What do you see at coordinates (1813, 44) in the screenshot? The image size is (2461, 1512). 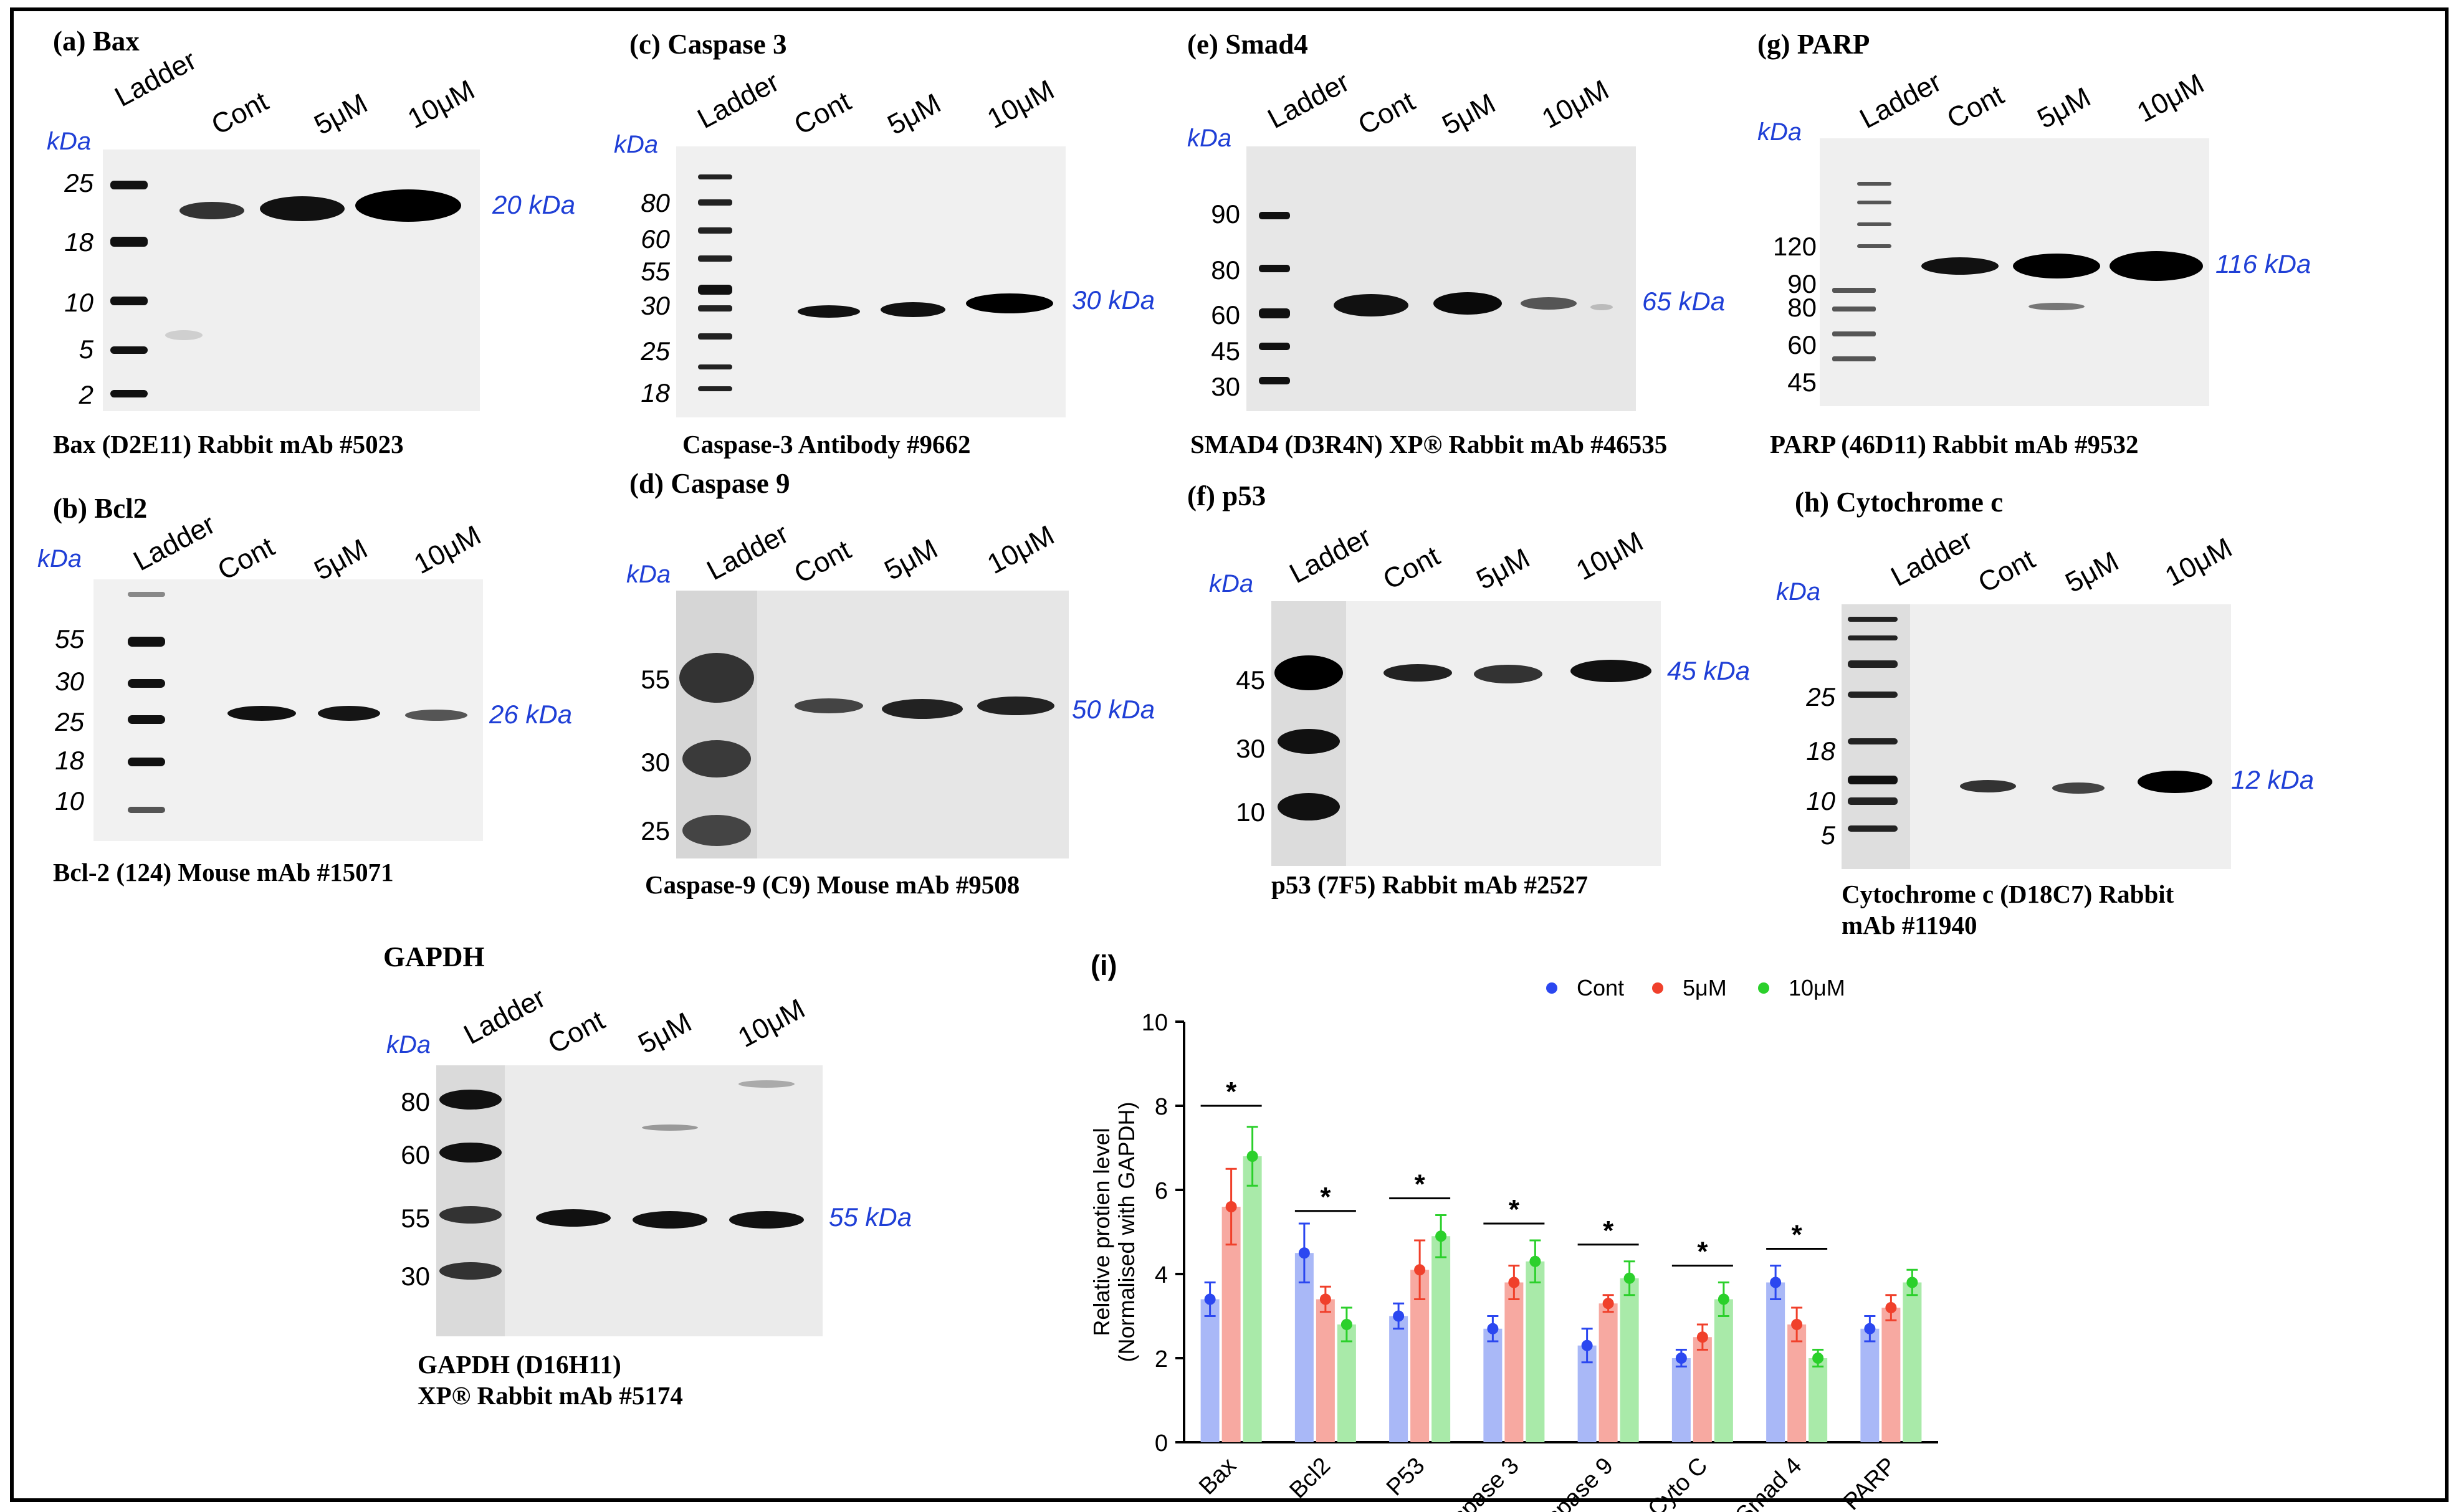 I see `panel-title: (g) PARP` at bounding box center [1813, 44].